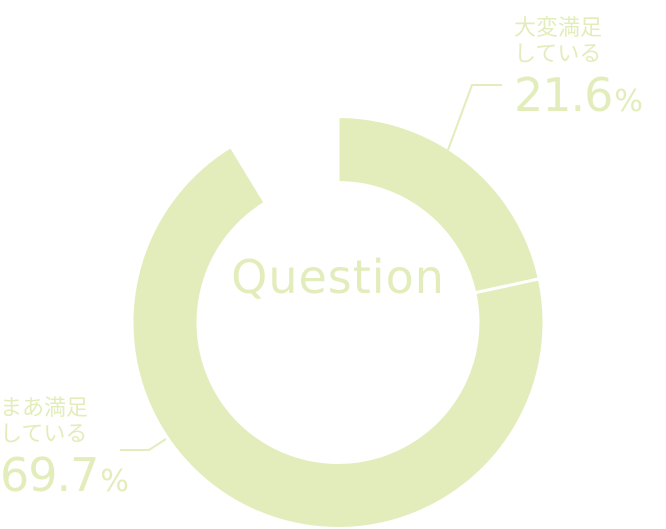 Image resolution: width=666 pixels, height=529 pixels. I want to click on center-label: Question, so click(338, 277).